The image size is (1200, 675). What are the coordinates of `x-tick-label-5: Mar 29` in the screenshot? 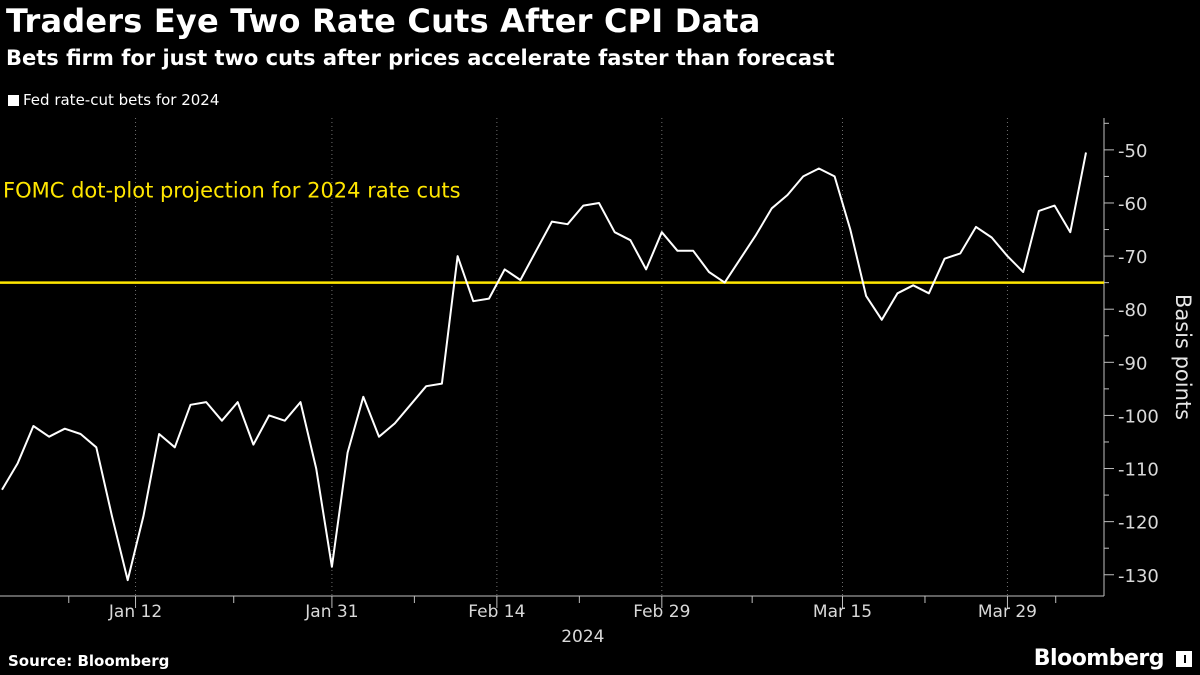 It's located at (1007, 612).